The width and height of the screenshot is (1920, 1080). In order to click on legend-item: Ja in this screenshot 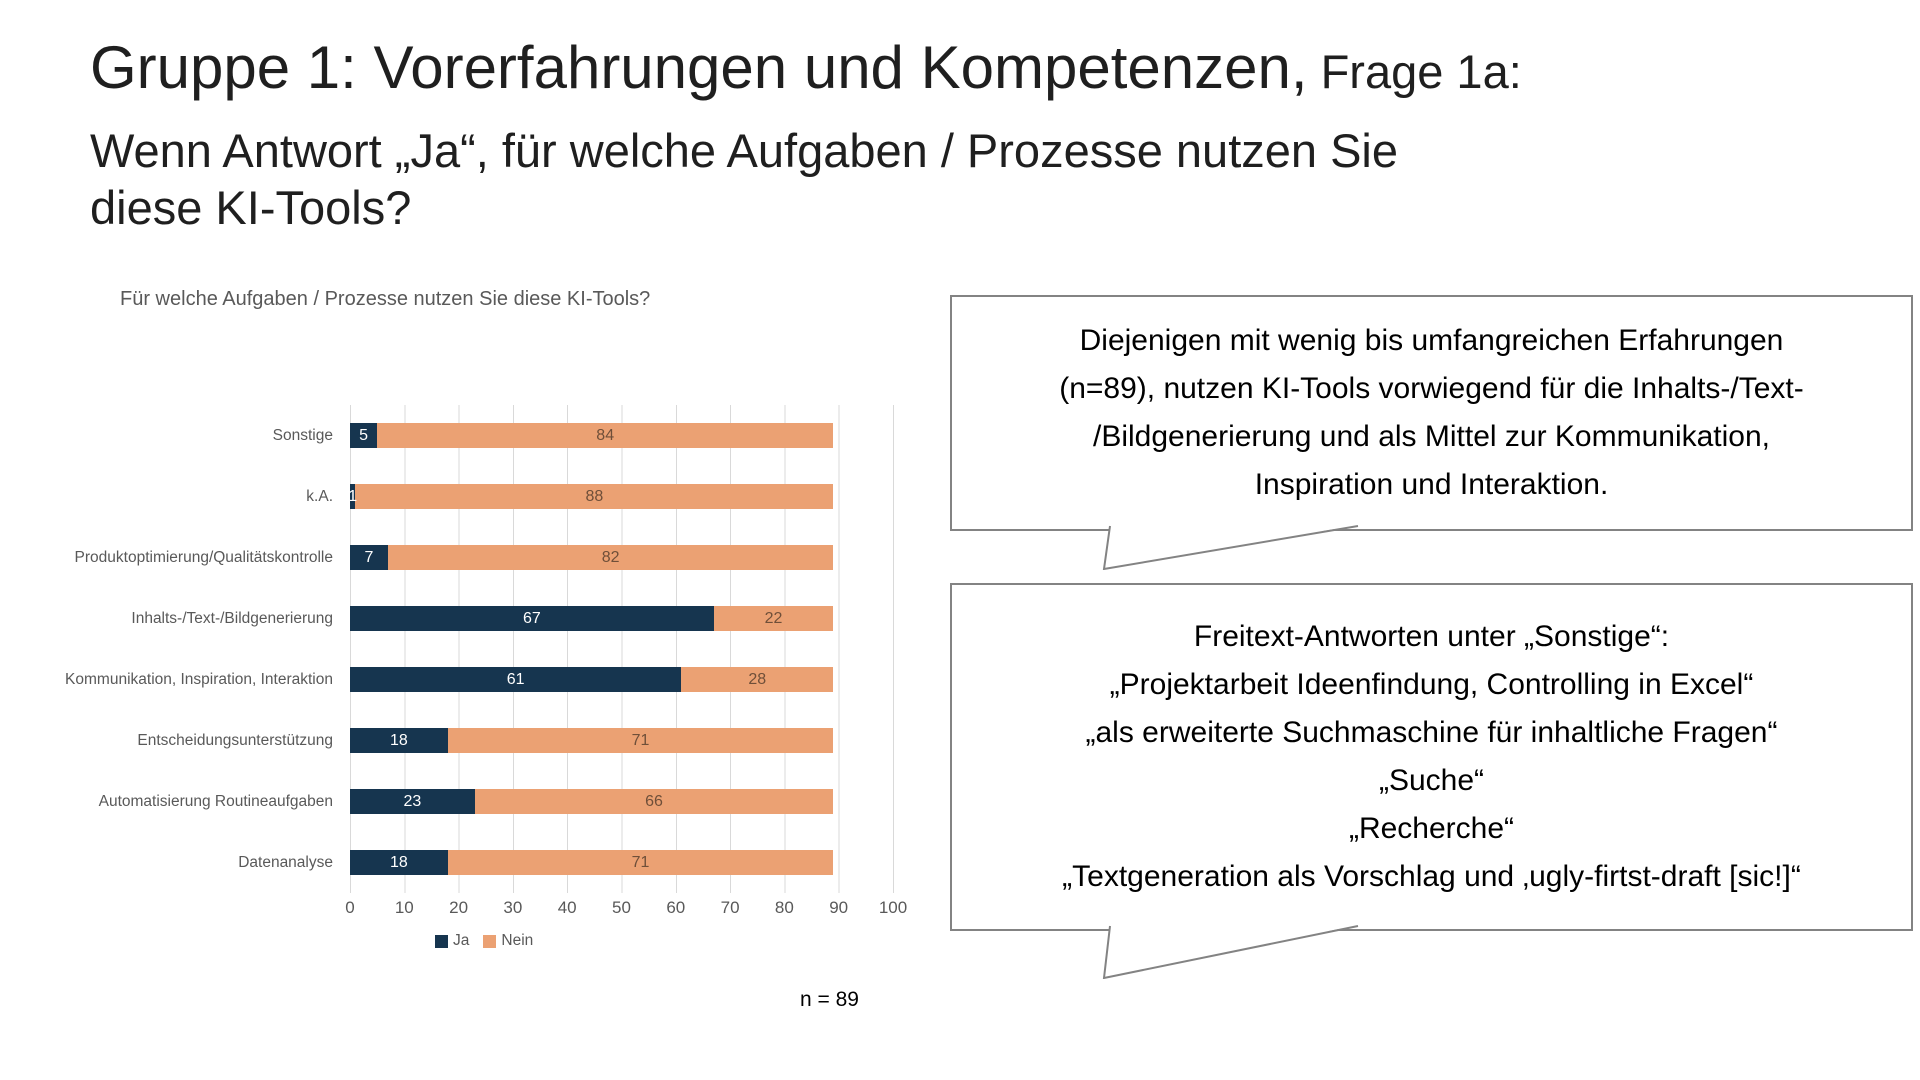, I will do `click(452, 941)`.